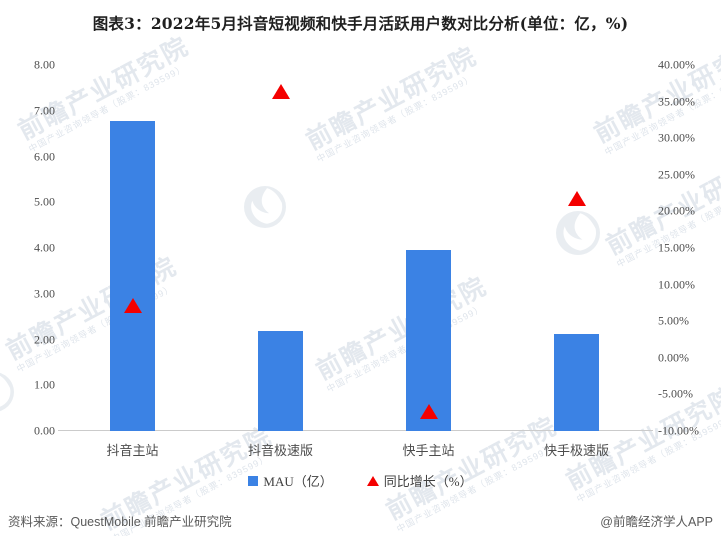 This screenshot has height=536, width=721. What do you see at coordinates (678, 430) in the screenshot?
I see `y-tick-label-right: -10.00%` at bounding box center [678, 430].